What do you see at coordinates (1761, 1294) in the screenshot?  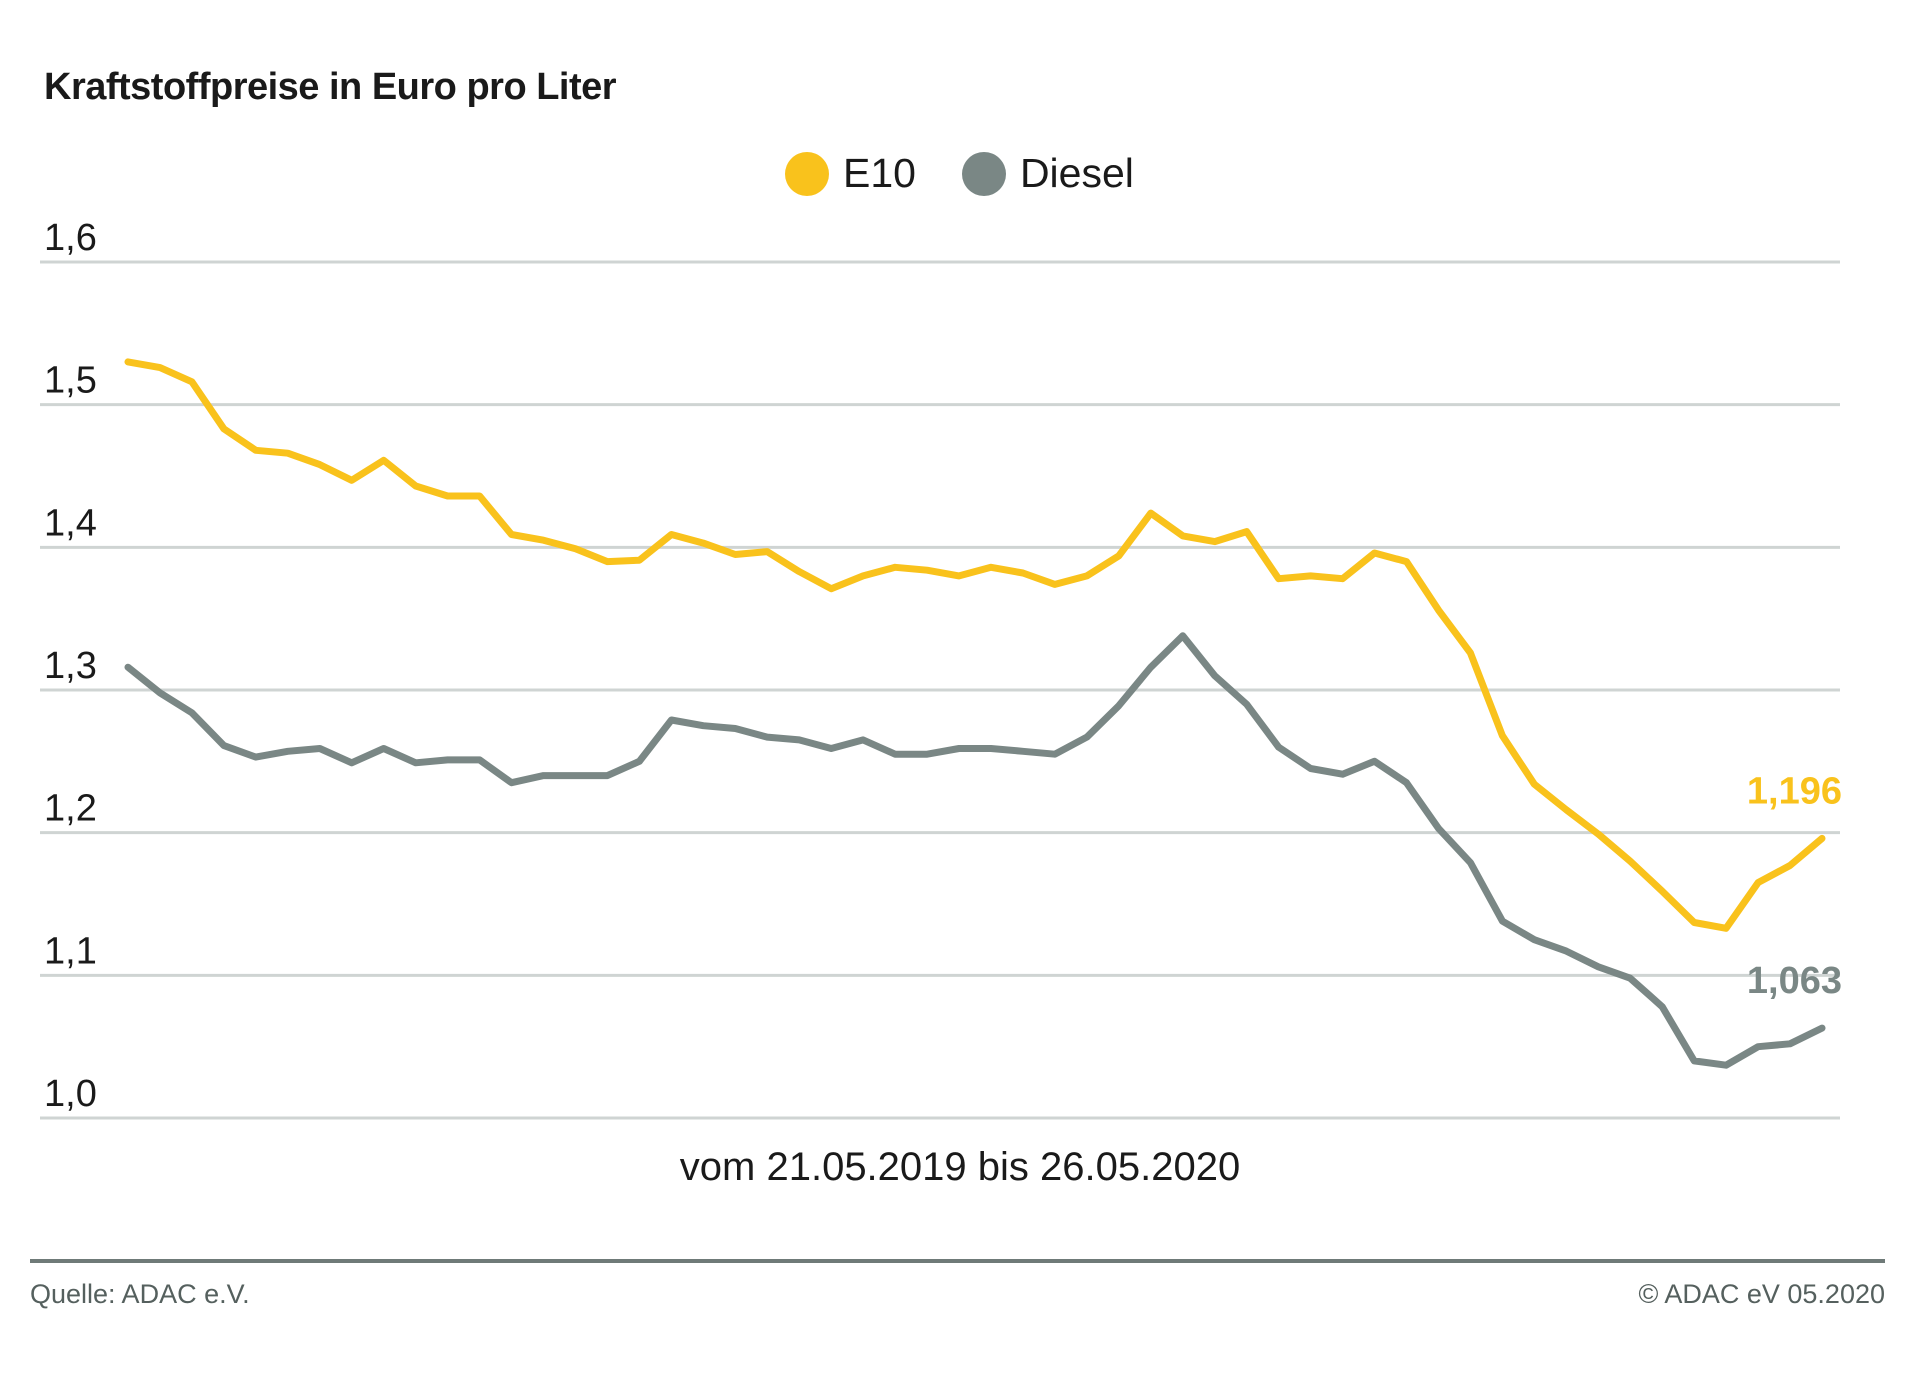 I see `copyright-note: © ADAC eV 05.2020` at bounding box center [1761, 1294].